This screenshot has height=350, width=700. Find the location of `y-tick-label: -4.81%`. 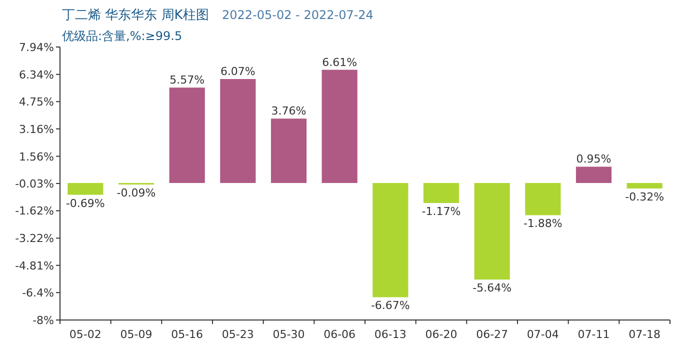

y-tick-label: -4.81% is located at coordinates (34, 265).